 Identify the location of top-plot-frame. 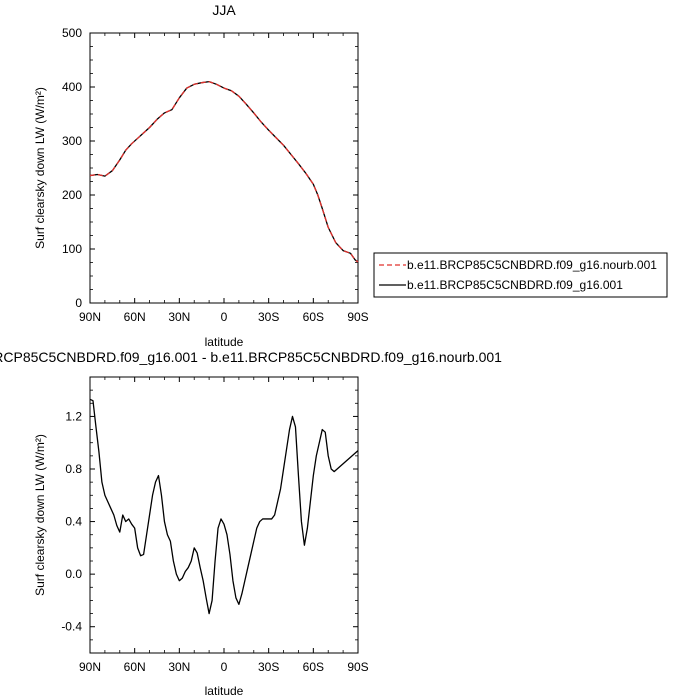
(224, 168).